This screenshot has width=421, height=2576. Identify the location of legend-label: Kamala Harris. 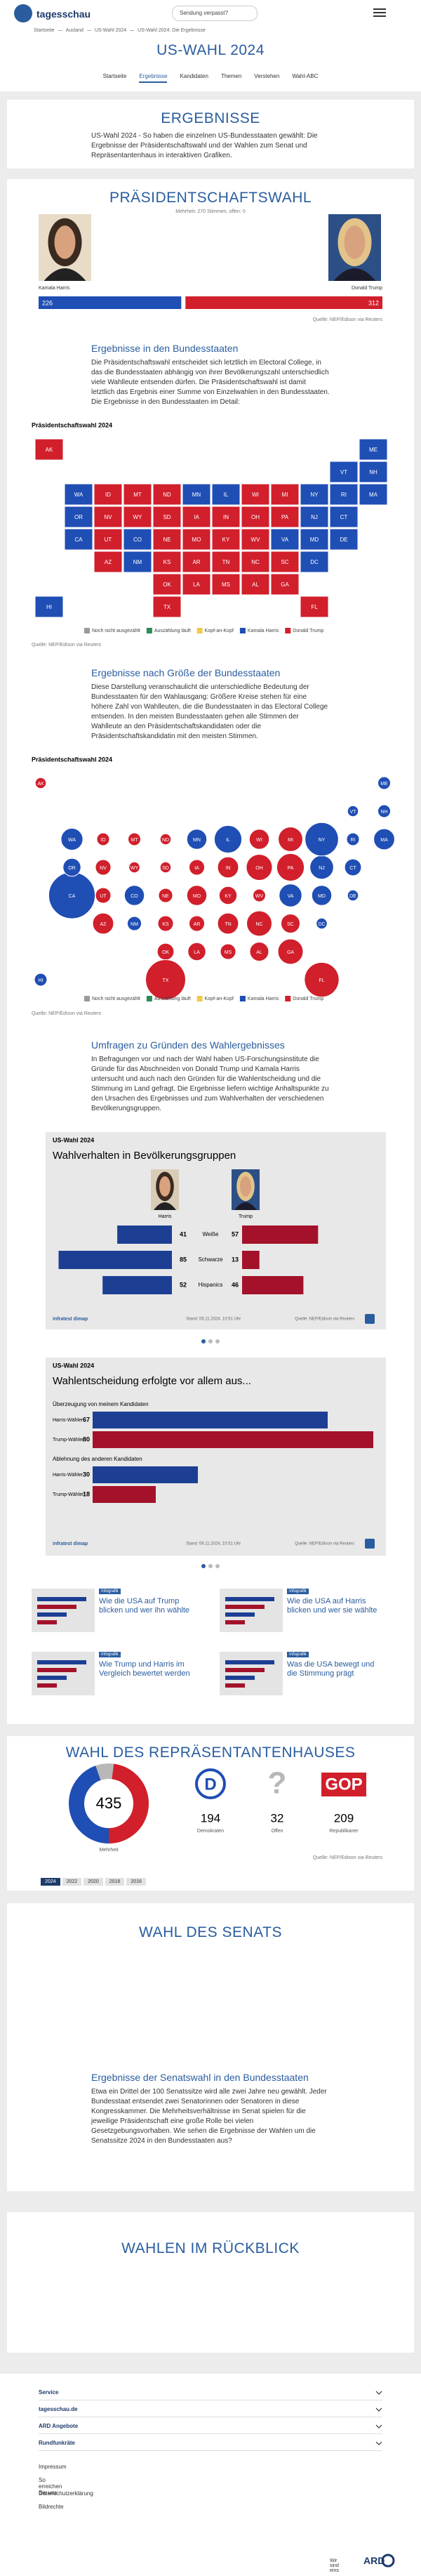
(264, 631).